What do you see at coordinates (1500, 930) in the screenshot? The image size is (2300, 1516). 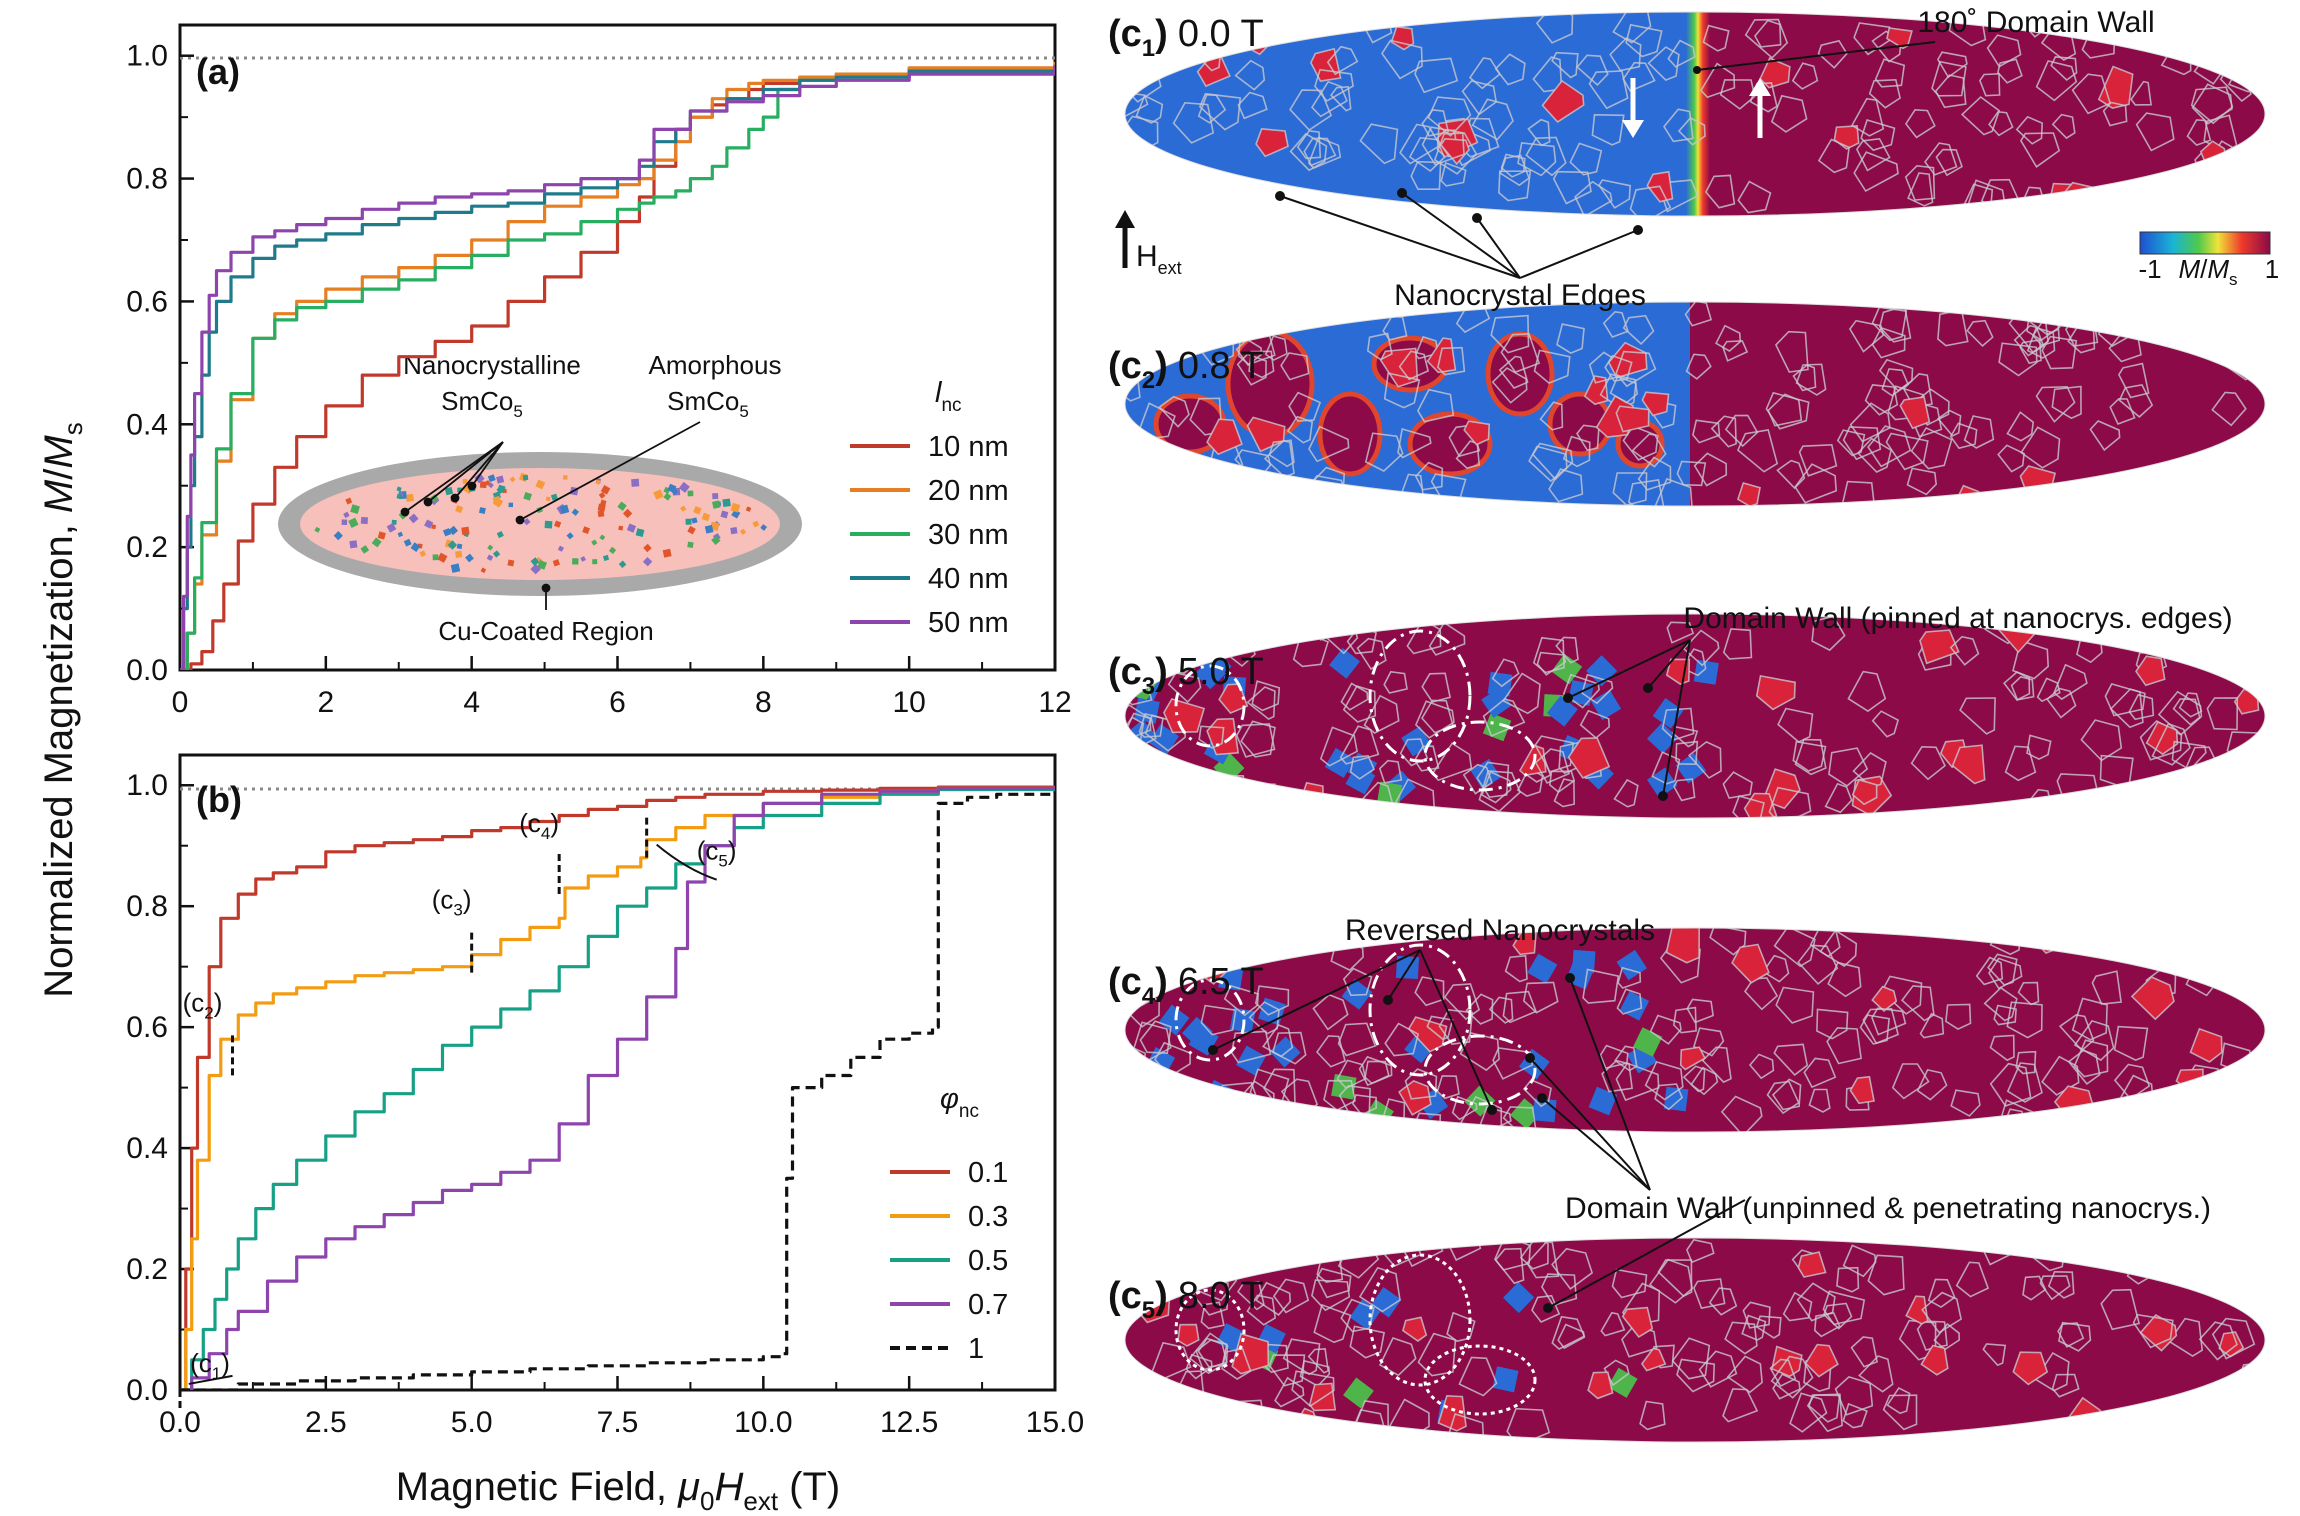 I see `annotation-reversed: Reversed Nanocrystals` at bounding box center [1500, 930].